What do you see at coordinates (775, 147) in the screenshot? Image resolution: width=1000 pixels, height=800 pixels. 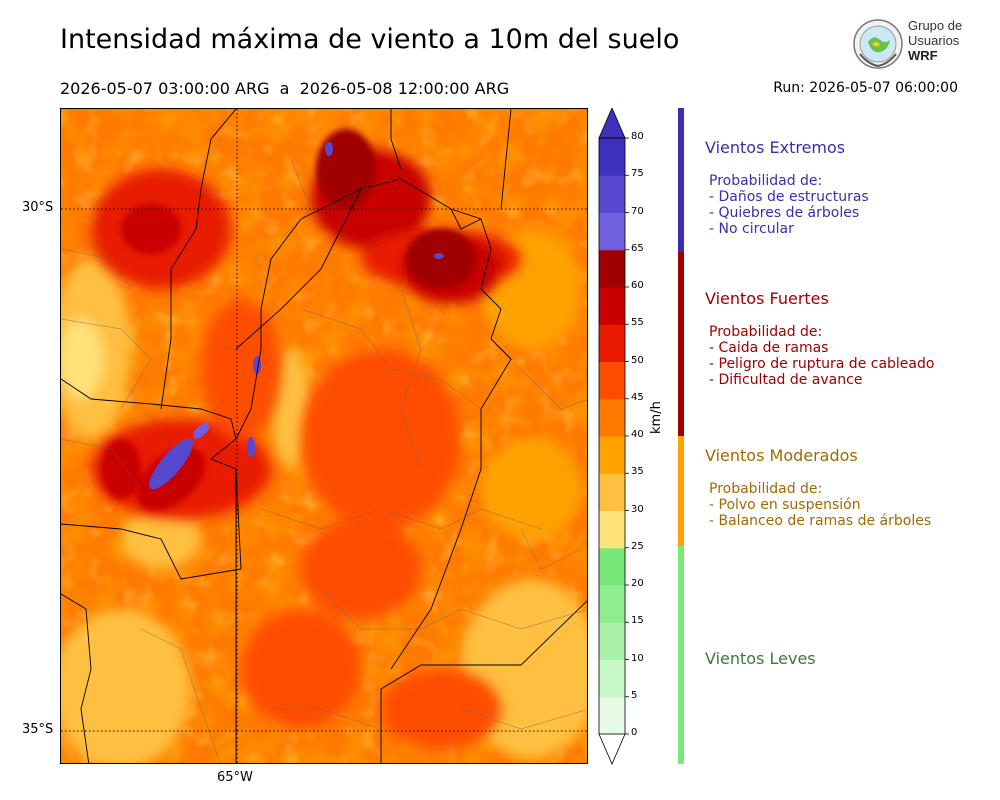 I see `category-title: Vientos Extremos` at bounding box center [775, 147].